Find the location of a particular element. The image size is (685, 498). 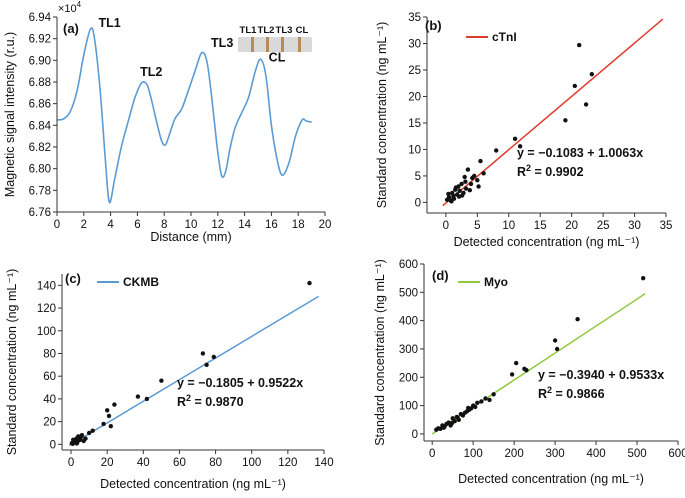

panel-c-x-axis-label: Detected concentration (ng mL⁻¹) is located at coordinates (193, 484).